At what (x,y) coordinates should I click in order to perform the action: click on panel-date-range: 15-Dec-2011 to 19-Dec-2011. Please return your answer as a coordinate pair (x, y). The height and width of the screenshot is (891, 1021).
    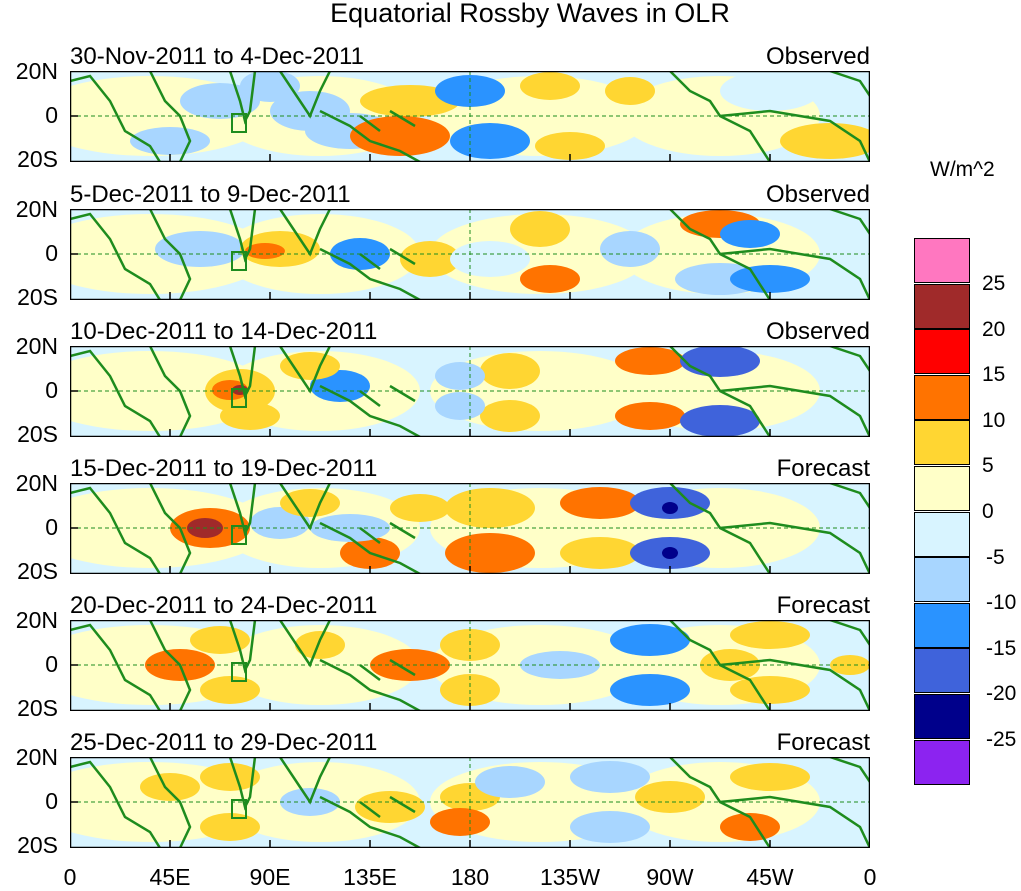
    Looking at the image, I should click on (224, 468).